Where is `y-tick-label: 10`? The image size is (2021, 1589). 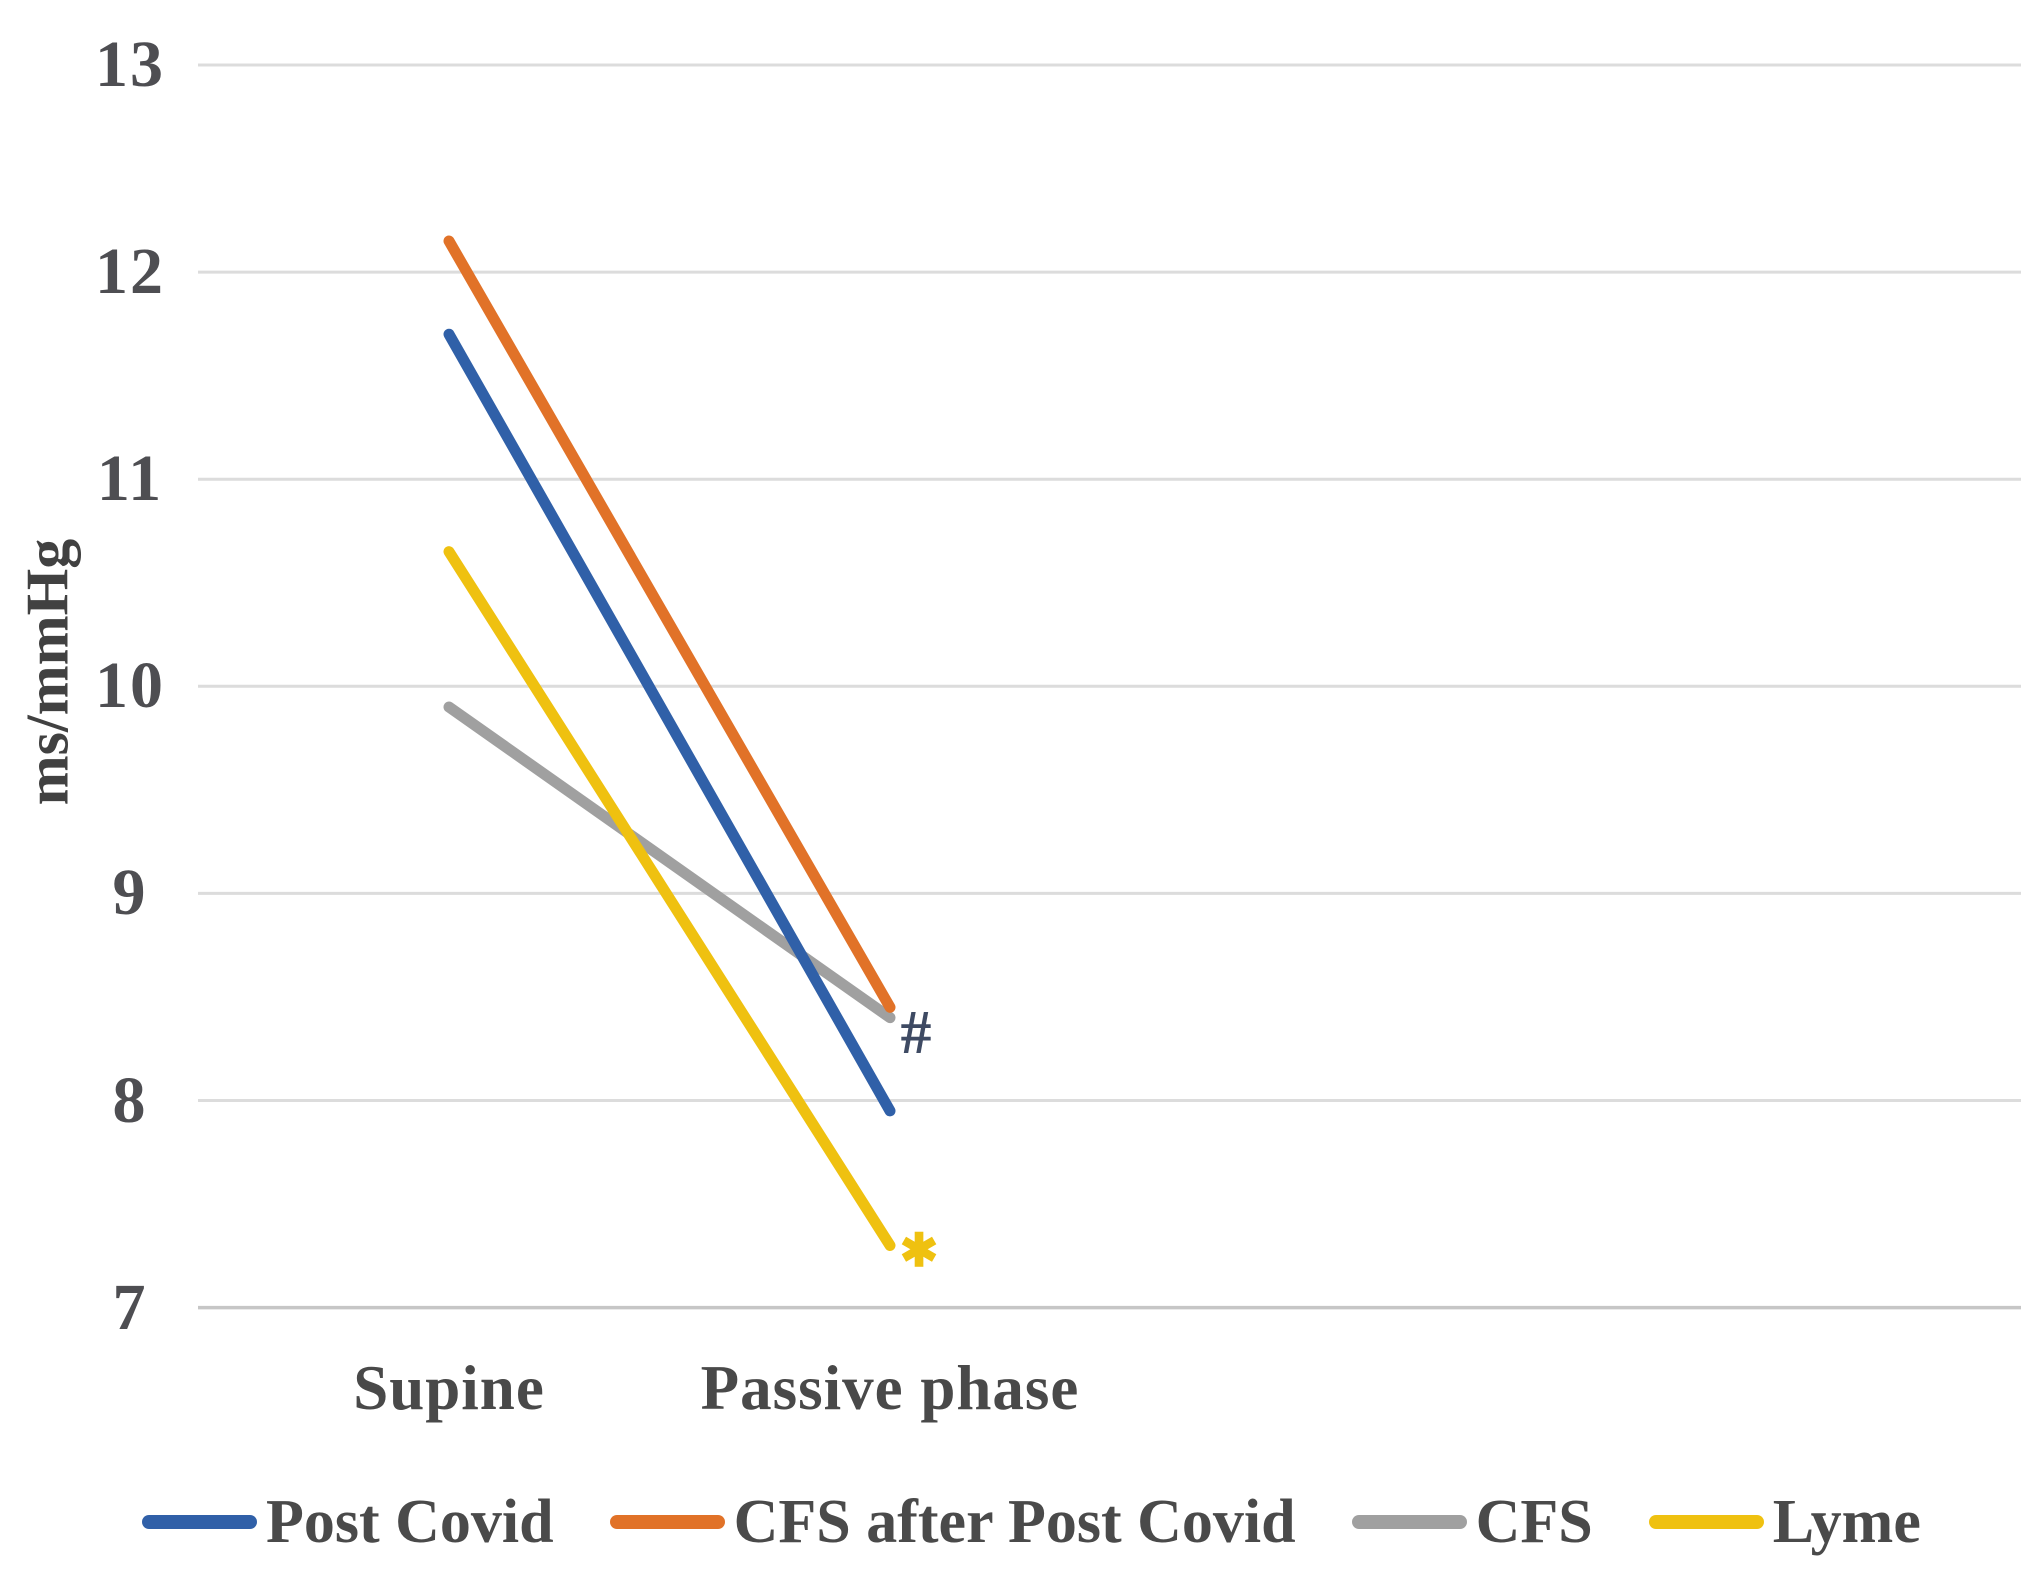
y-tick-label: 10 is located at coordinates (130, 686).